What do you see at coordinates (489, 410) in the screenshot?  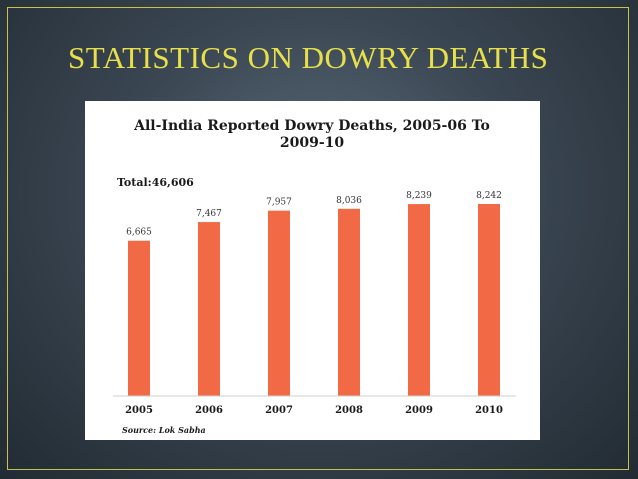 I see `x-tick-2010: 2010` at bounding box center [489, 410].